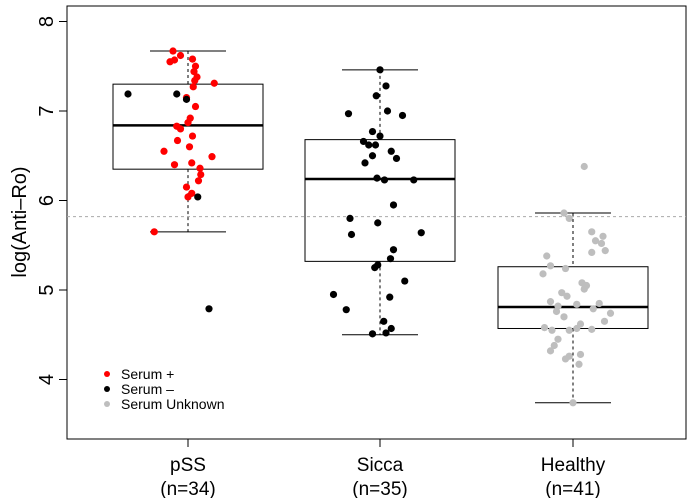  Describe the element at coordinates (47, 21) in the screenshot. I see `y-tick-label: 8` at that location.